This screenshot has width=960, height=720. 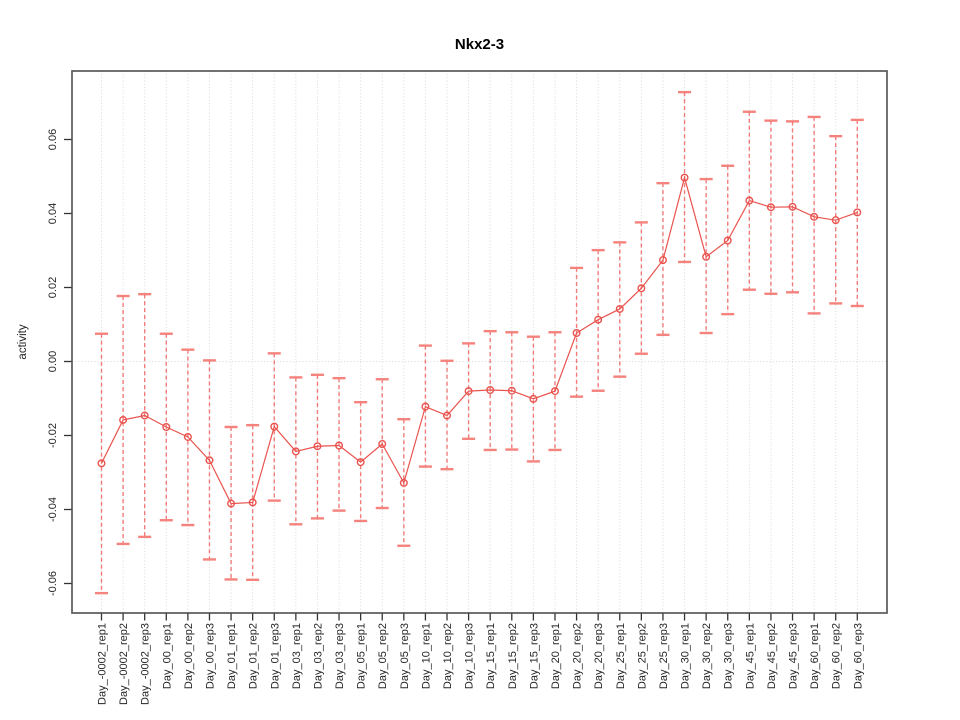 I want to click on x-tick-label: Day_15_rep1, so click(x=491, y=656).